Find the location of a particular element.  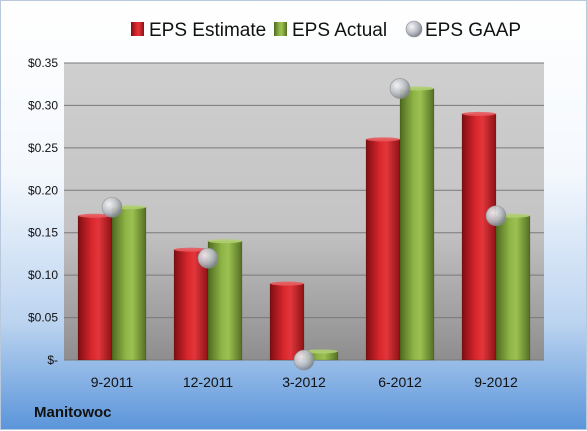

x-tick-label: 3-2012 is located at coordinates (304, 382).